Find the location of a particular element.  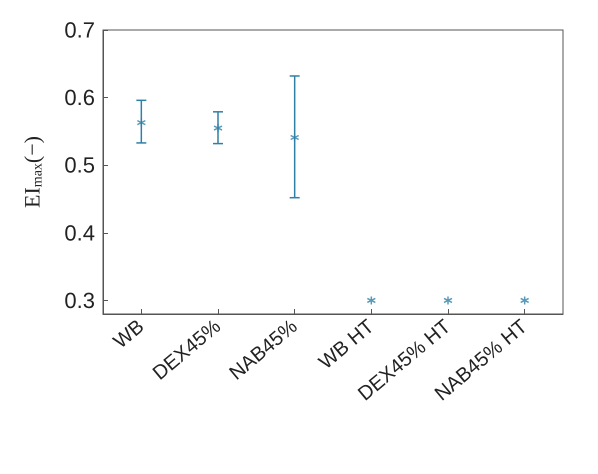

y-tick-label: 0.3 is located at coordinates (79, 300).